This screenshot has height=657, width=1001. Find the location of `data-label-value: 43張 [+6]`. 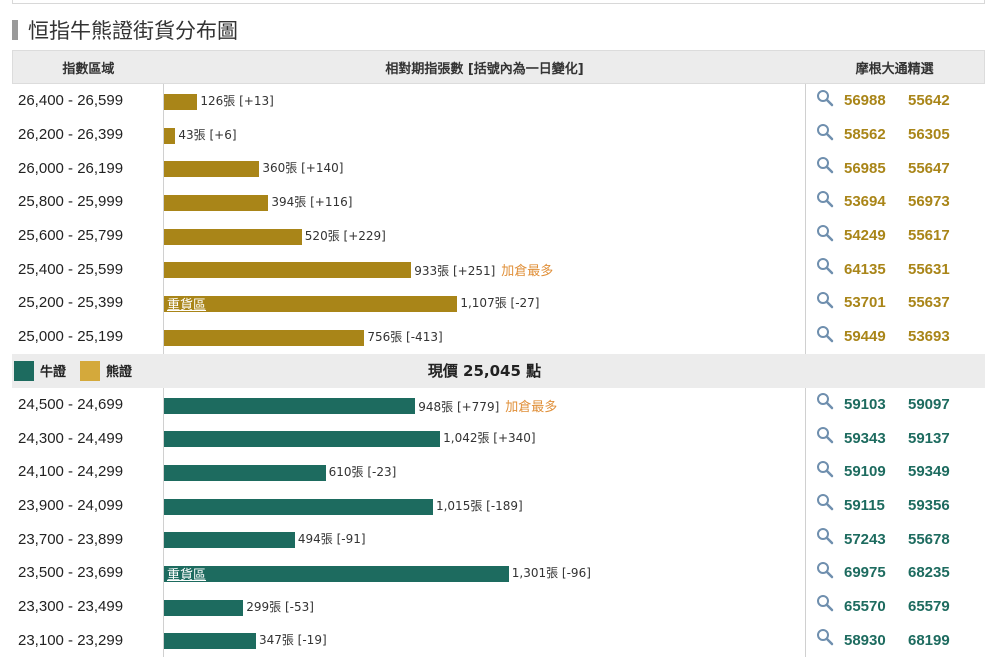

data-label-value: 43張 [+6] is located at coordinates (207, 135).